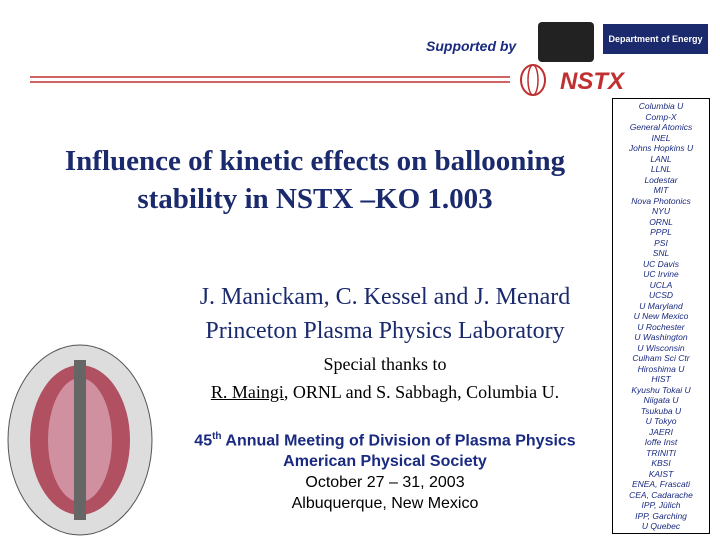  What do you see at coordinates (655, 39) in the screenshot?
I see `logo-doe: Department of Energy` at bounding box center [655, 39].